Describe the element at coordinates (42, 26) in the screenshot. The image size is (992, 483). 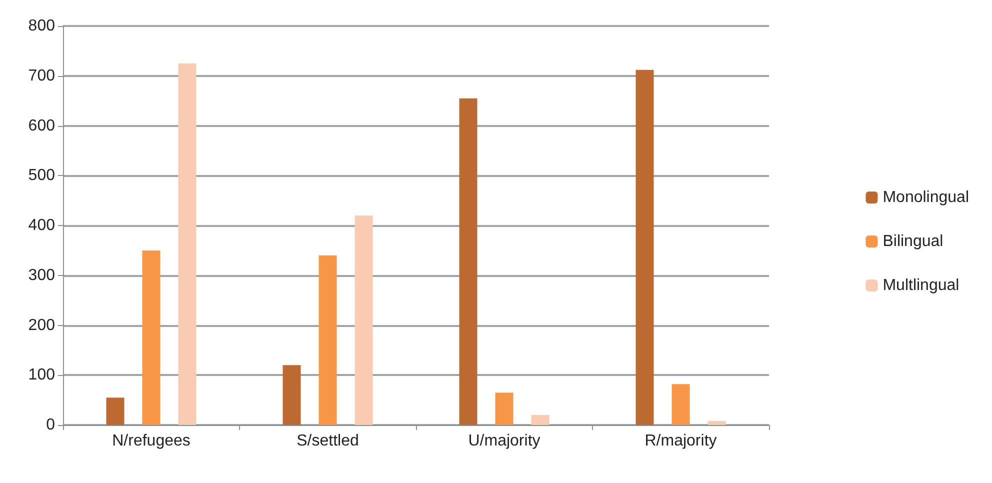
I see `y-tick-label: 800` at that location.